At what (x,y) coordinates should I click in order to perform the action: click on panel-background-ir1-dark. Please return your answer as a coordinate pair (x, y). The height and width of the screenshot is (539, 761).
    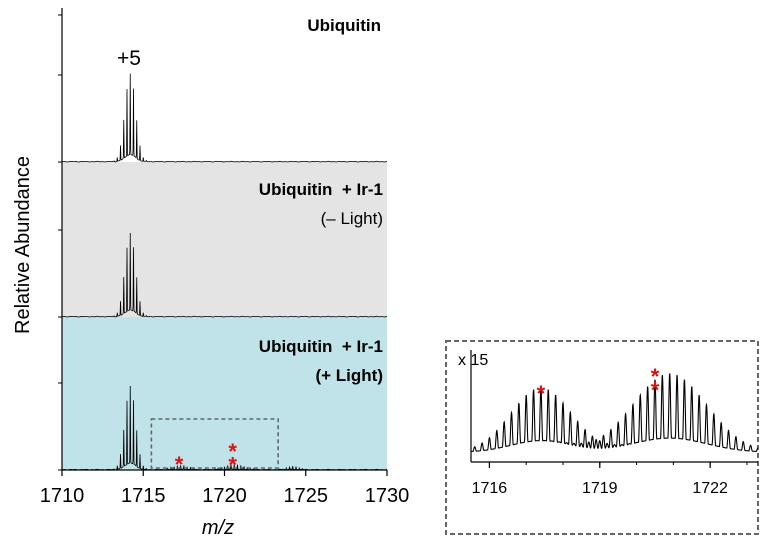
    Looking at the image, I should click on (224, 239).